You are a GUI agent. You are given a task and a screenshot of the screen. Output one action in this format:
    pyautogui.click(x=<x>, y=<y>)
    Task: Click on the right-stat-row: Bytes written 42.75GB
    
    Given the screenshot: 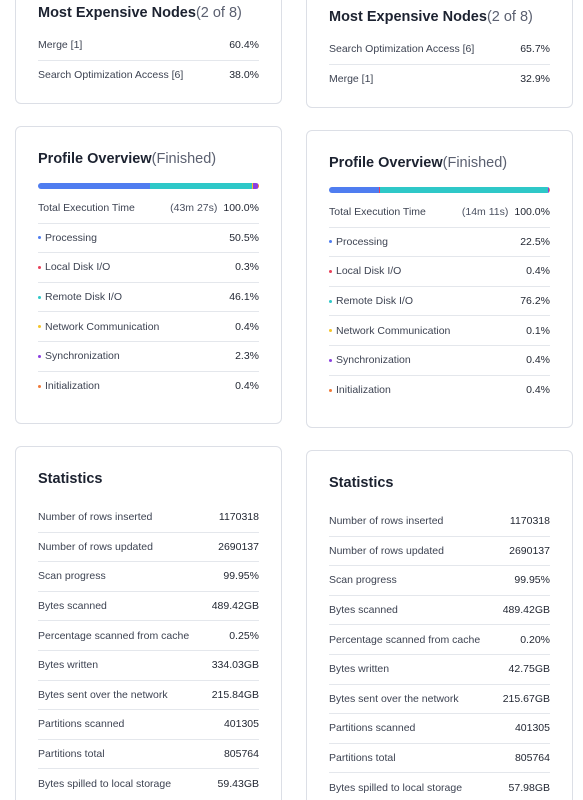 What is the action you would take?
    pyautogui.click(x=439, y=670)
    